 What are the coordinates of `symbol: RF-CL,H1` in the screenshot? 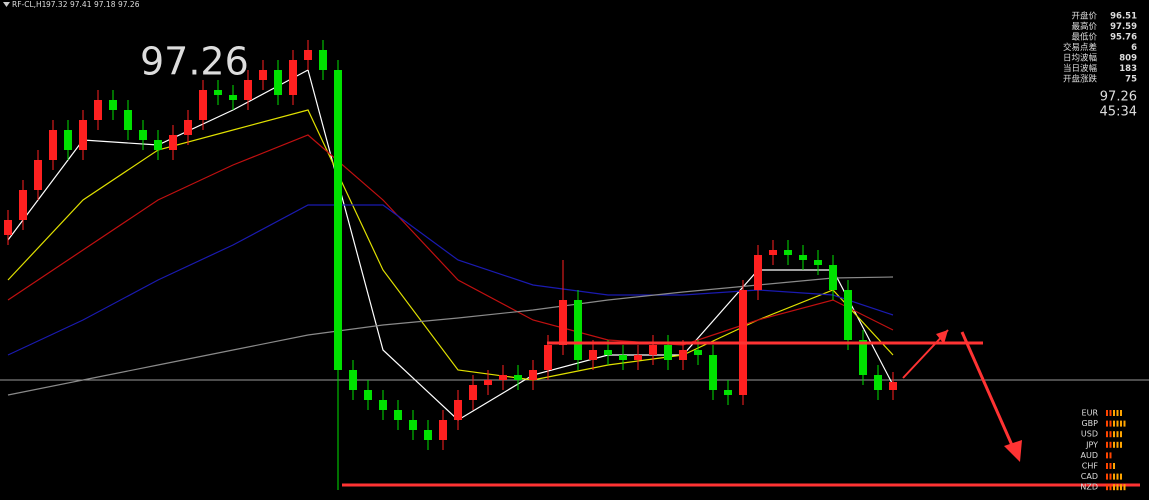 It's located at (29, 4).